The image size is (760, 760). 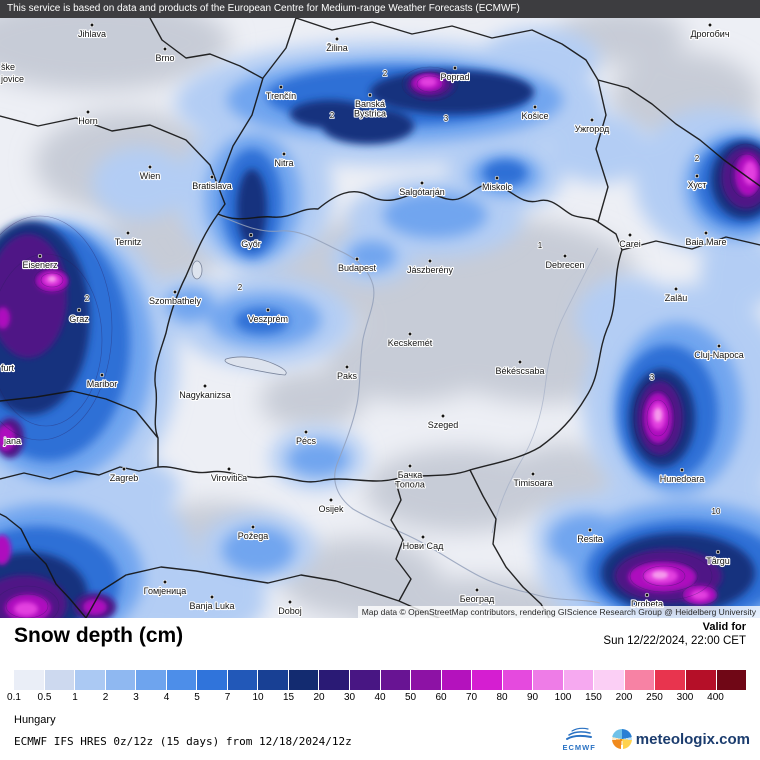 What do you see at coordinates (532, 483) in the screenshot?
I see `city-label: Timisoara` at bounding box center [532, 483].